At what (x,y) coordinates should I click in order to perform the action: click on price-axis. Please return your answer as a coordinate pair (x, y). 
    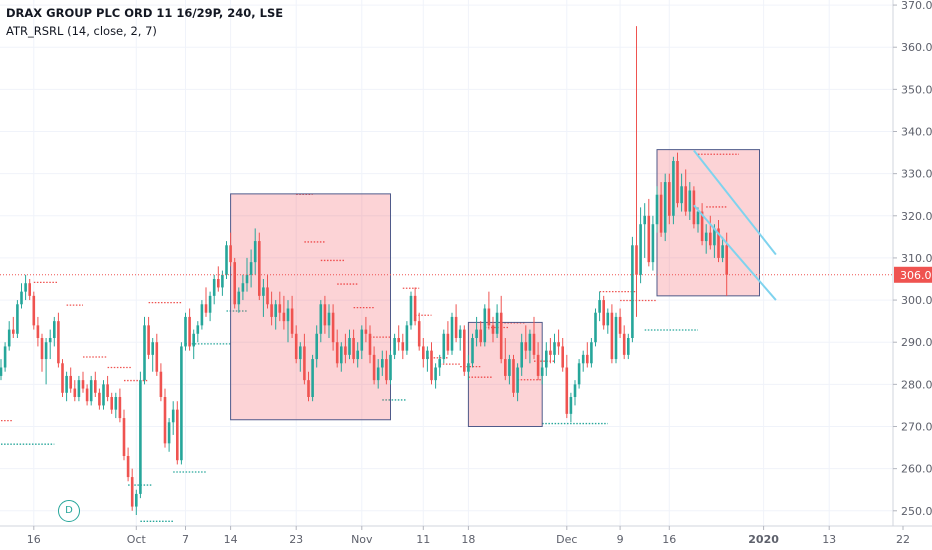
    Looking at the image, I should click on (912, 263).